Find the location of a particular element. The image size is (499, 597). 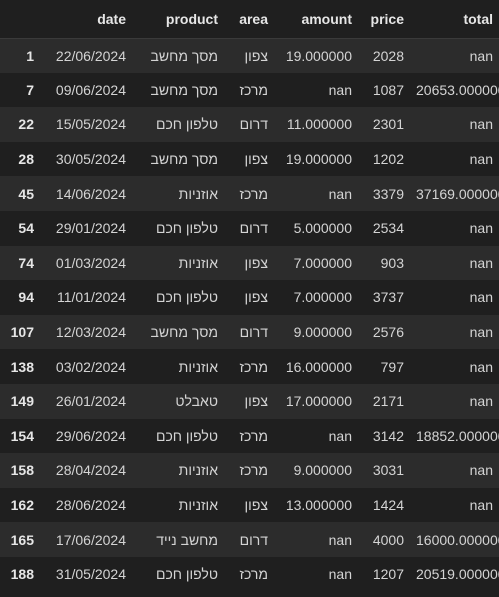

date-cell: 26/01/2024 is located at coordinates (90, 401).